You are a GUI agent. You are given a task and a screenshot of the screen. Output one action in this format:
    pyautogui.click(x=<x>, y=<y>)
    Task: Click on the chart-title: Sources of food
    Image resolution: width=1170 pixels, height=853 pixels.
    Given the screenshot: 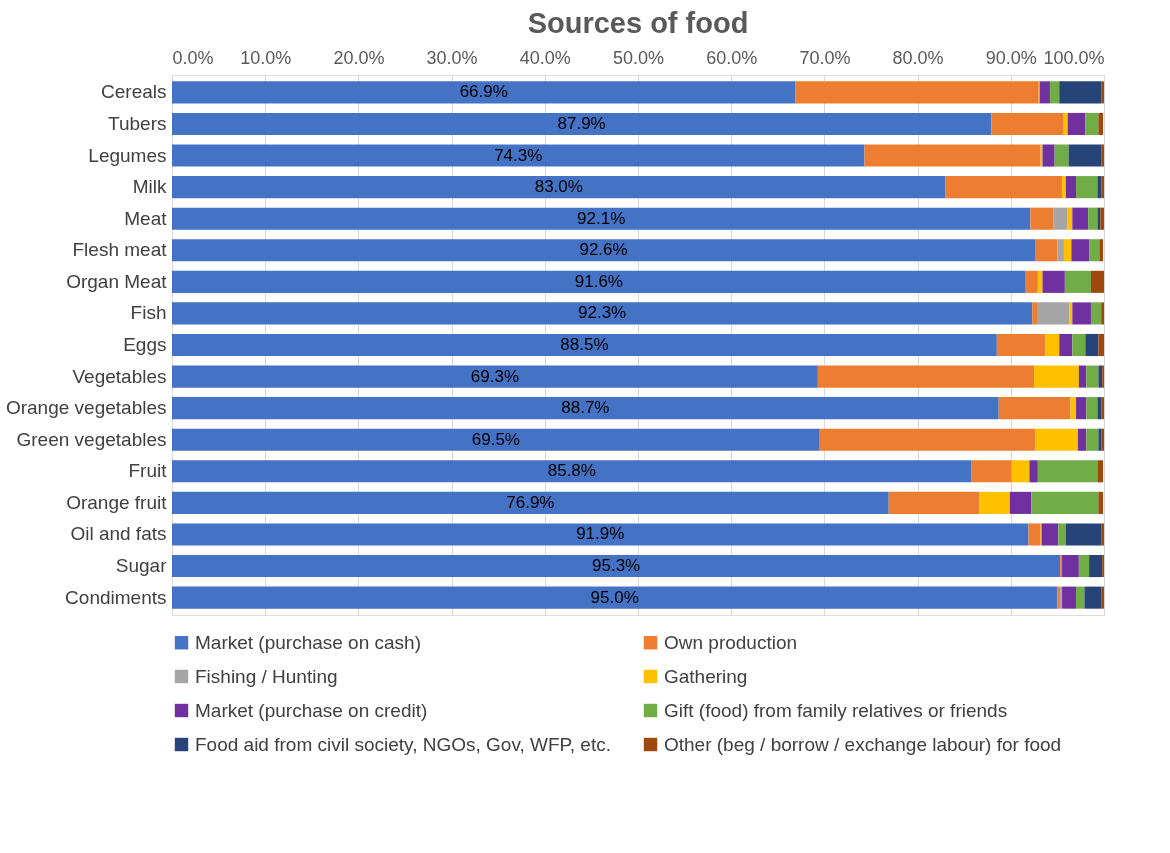 What is the action you would take?
    pyautogui.click(x=638, y=23)
    